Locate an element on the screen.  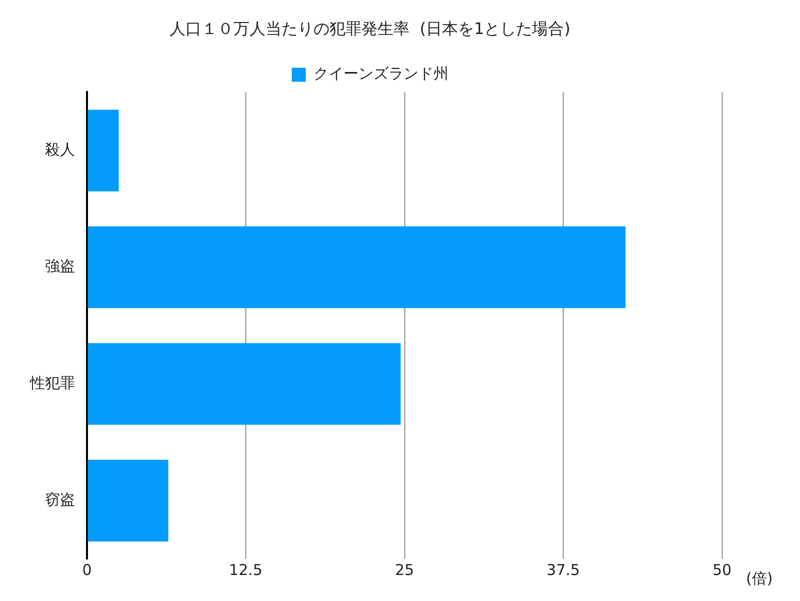
legend-label: クイーンズランド州 is located at coordinates (380, 73).